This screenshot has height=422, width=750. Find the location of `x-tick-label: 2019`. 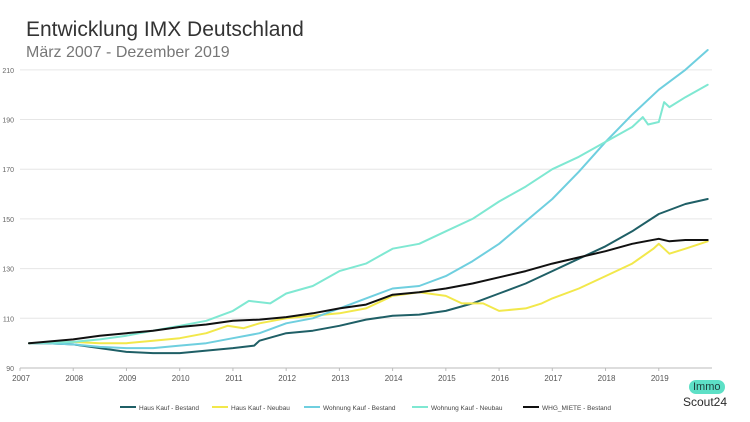

x-tick-label: 2019 is located at coordinates (660, 378).